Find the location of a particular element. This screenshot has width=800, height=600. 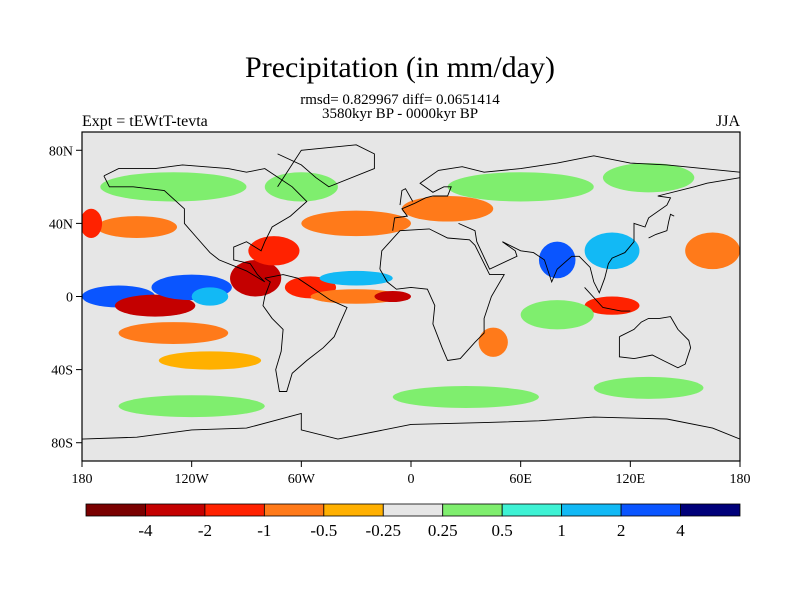

season-label: JJA is located at coordinates (727, 121).